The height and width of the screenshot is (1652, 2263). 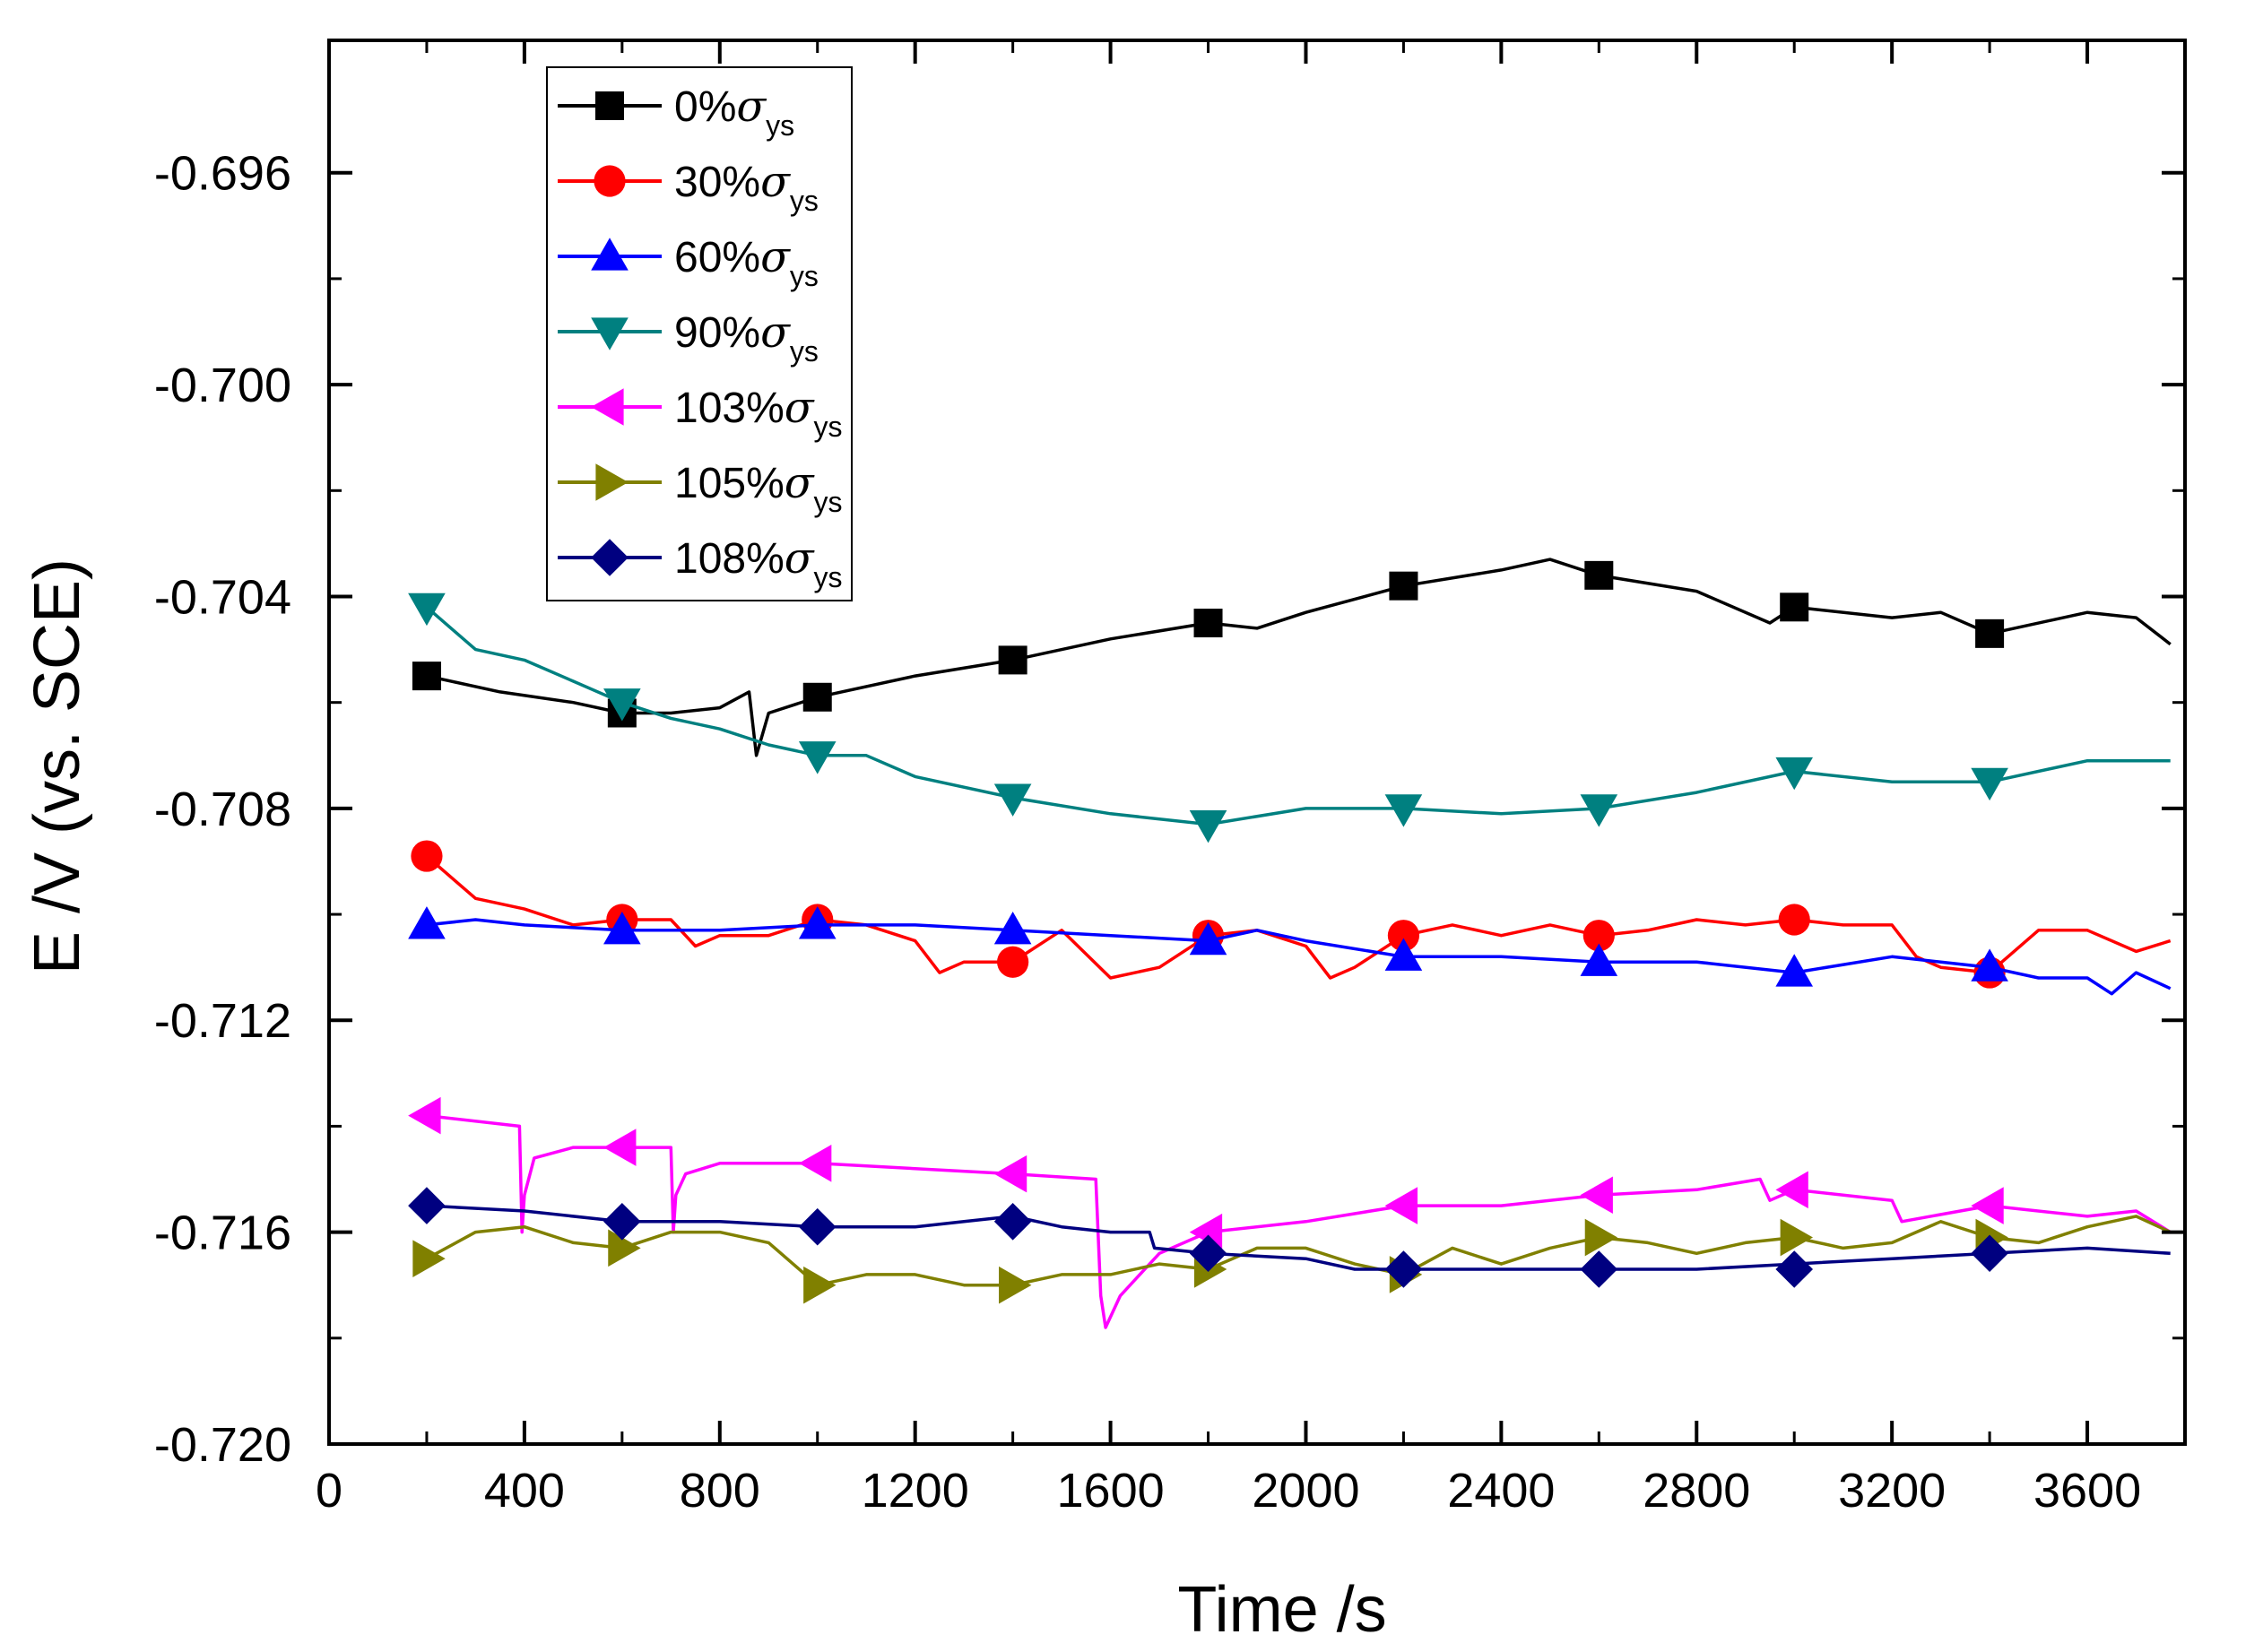 I want to click on x-tick-label: 1200, so click(x=916, y=1491).